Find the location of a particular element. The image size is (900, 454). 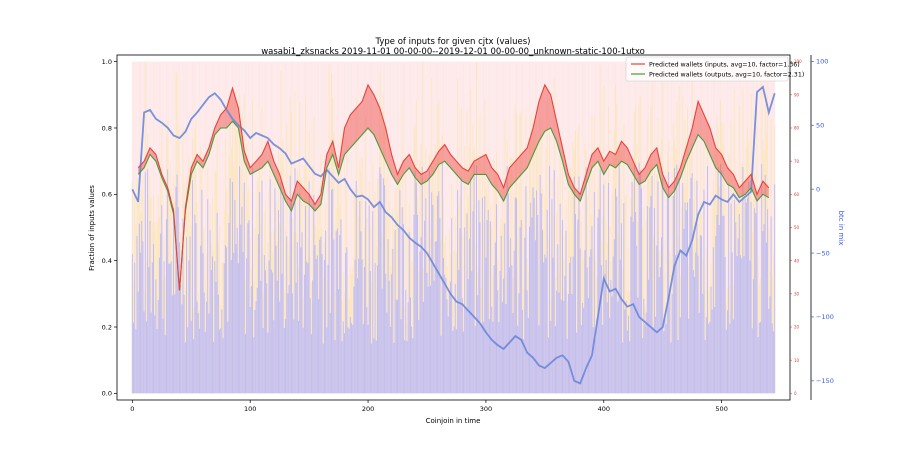

x-tick-label: 0 is located at coordinates (132, 409).